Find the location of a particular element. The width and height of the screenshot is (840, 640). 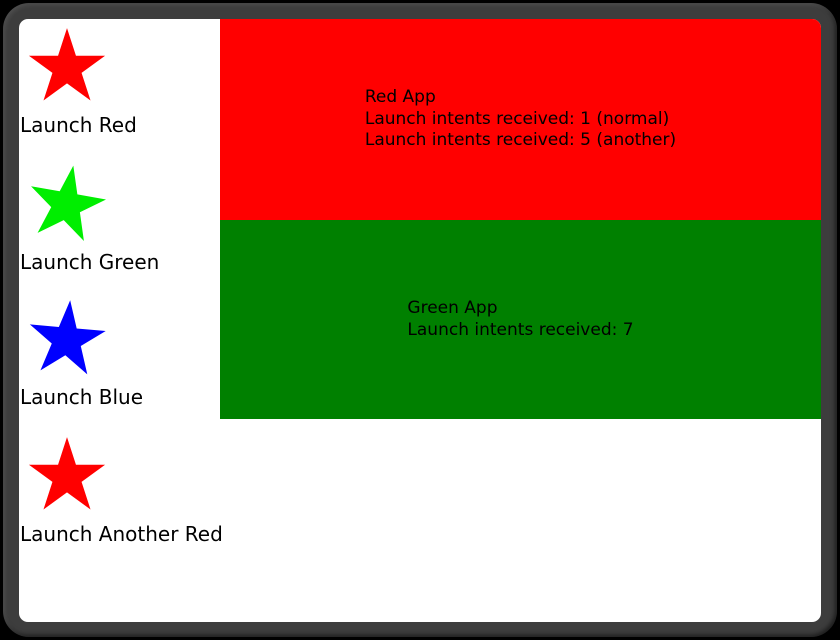

launch-another-red-label: Launch Another Red is located at coordinates (121, 534).